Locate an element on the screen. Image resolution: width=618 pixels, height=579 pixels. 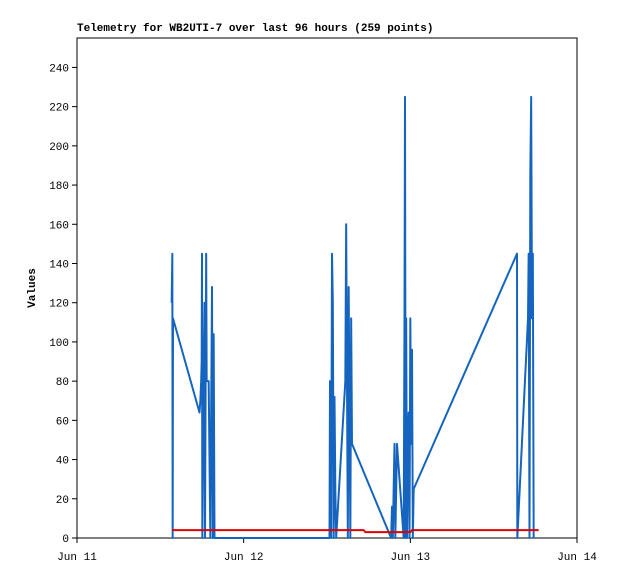
y-tick-label: 180 is located at coordinates (59, 187).